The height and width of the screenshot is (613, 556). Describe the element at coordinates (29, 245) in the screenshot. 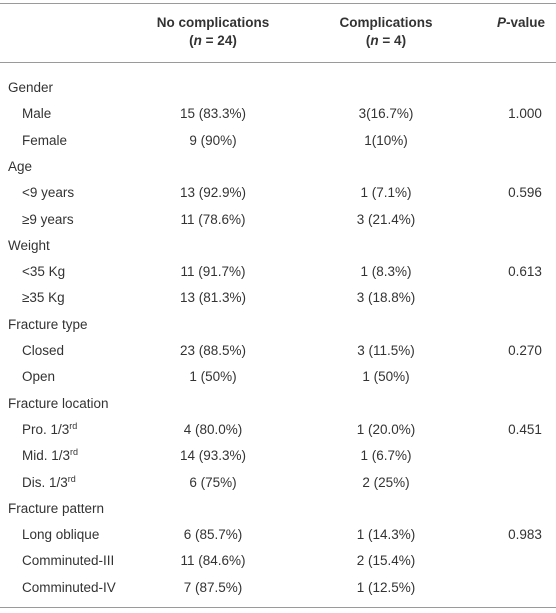

I see `group-title: Weight` at that location.